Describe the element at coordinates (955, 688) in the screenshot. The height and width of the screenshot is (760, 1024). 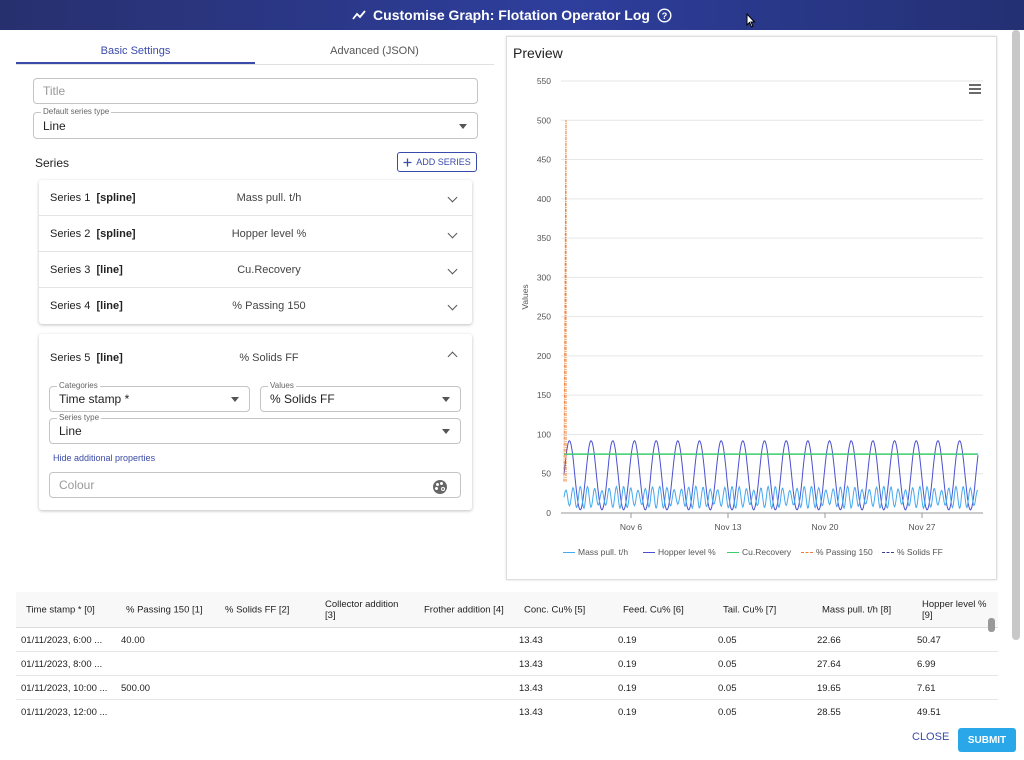
I see `table-cell: 7.61` at that location.